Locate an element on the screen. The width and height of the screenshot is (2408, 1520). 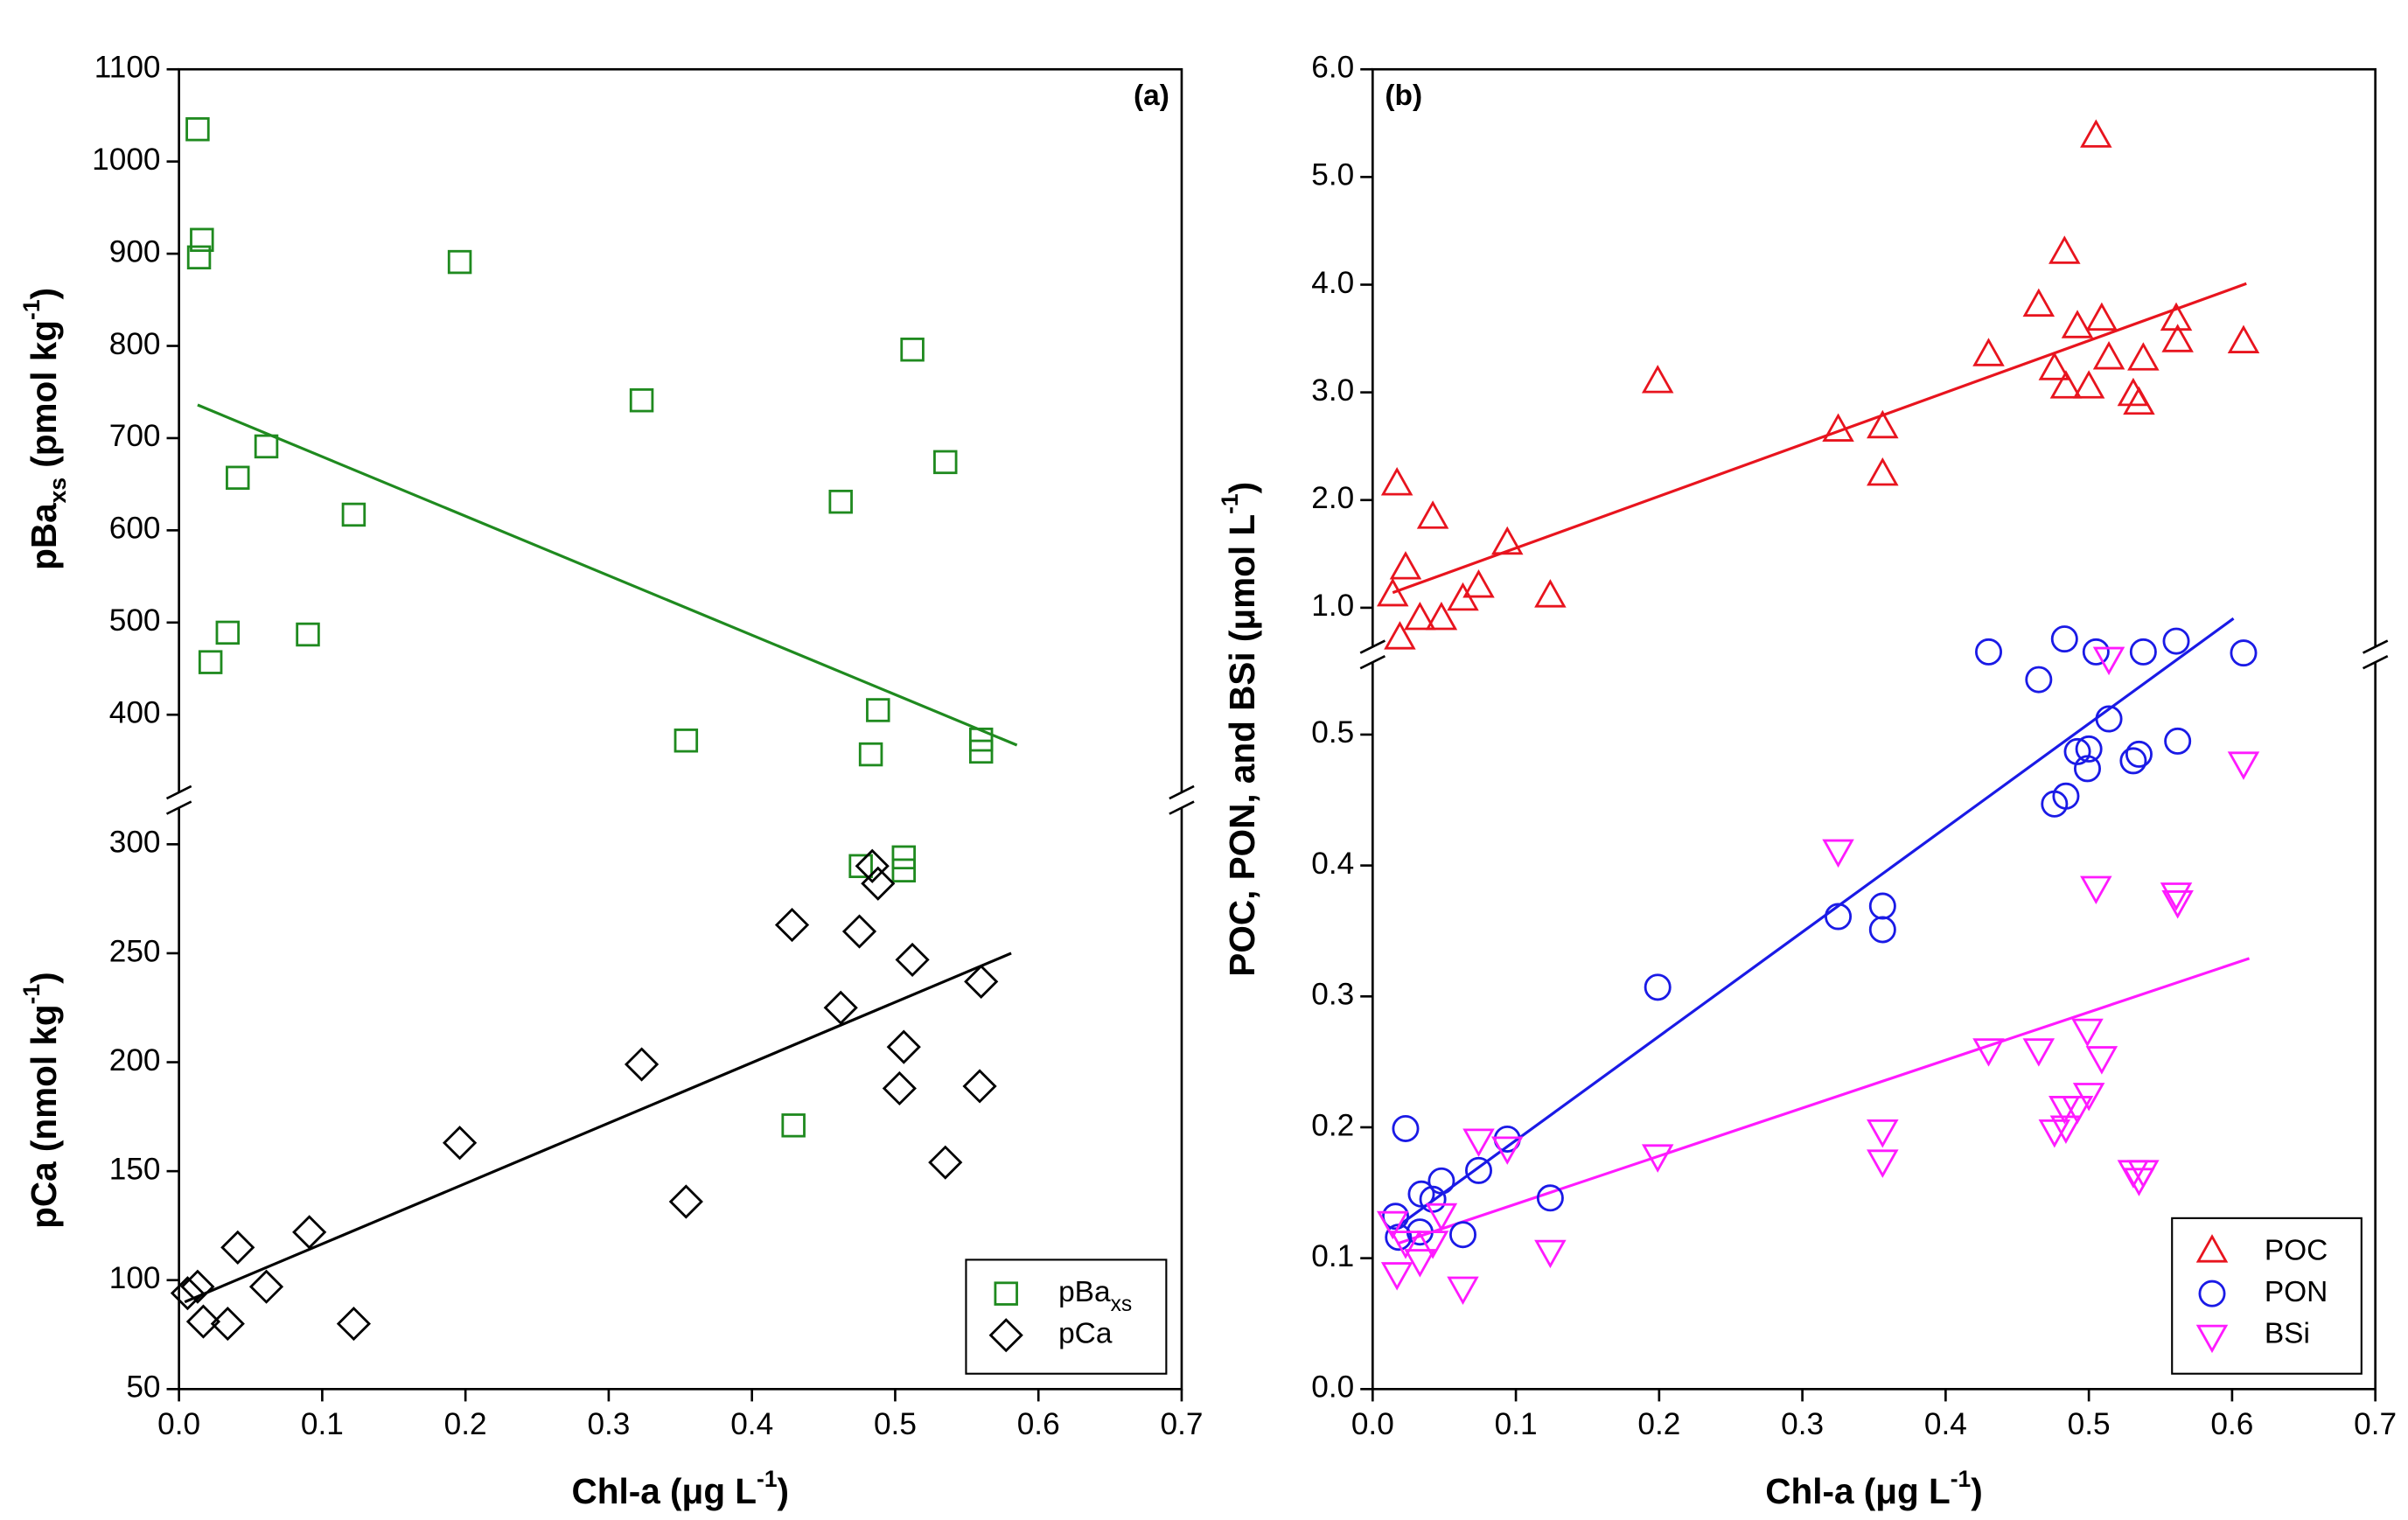
x-tick-label: 0.7 is located at coordinates (1181, 1424).